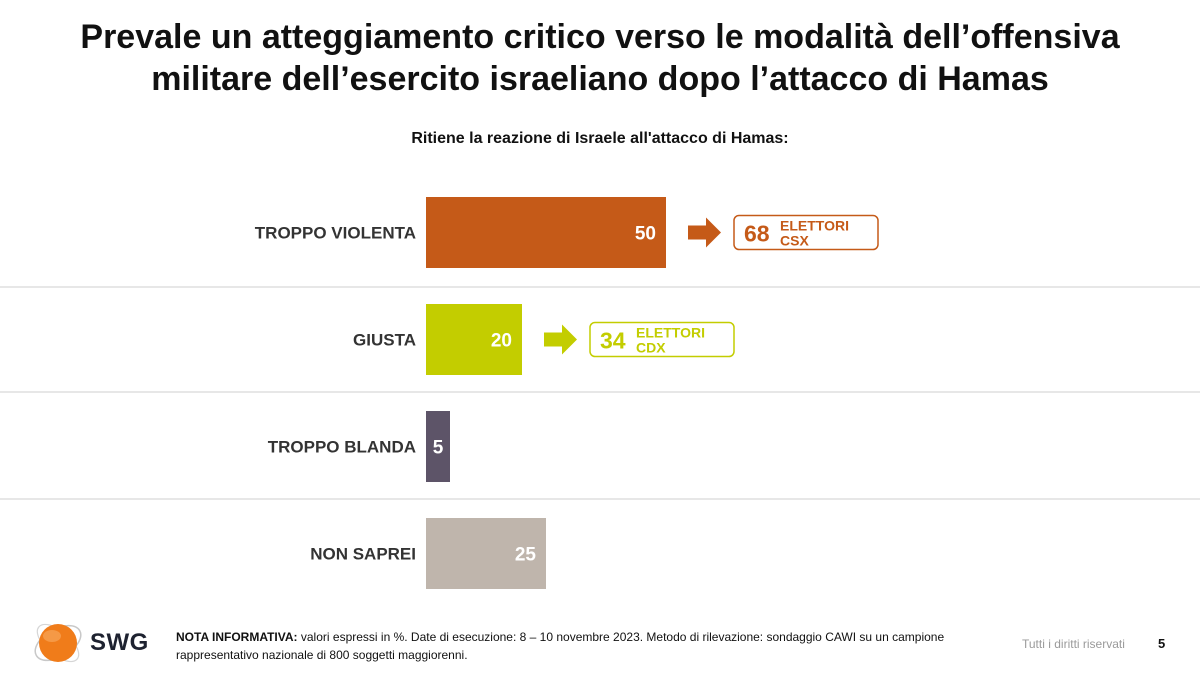  Describe the element at coordinates (613, 341) in the screenshot. I see `callout-value-2: 34` at that location.